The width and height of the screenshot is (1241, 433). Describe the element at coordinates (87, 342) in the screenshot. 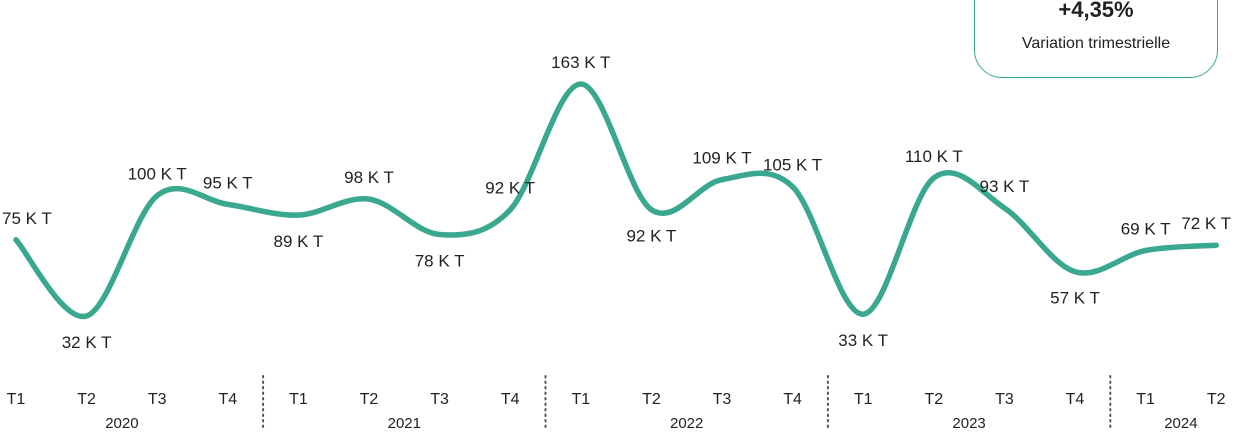

I see `data-label: 32 K T` at that location.